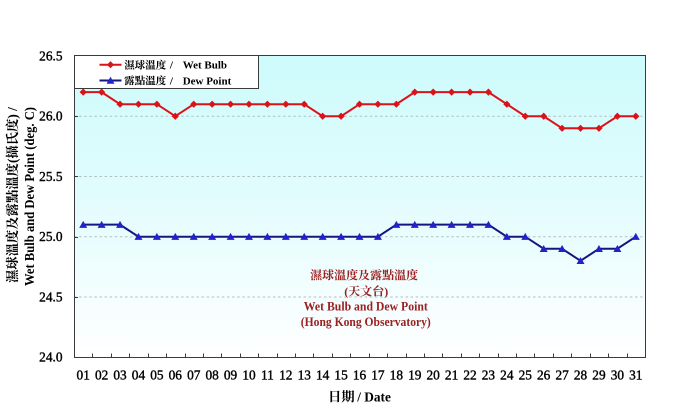 The height and width of the screenshot is (420, 684). I want to click on svg-text: 26, so click(544, 375).